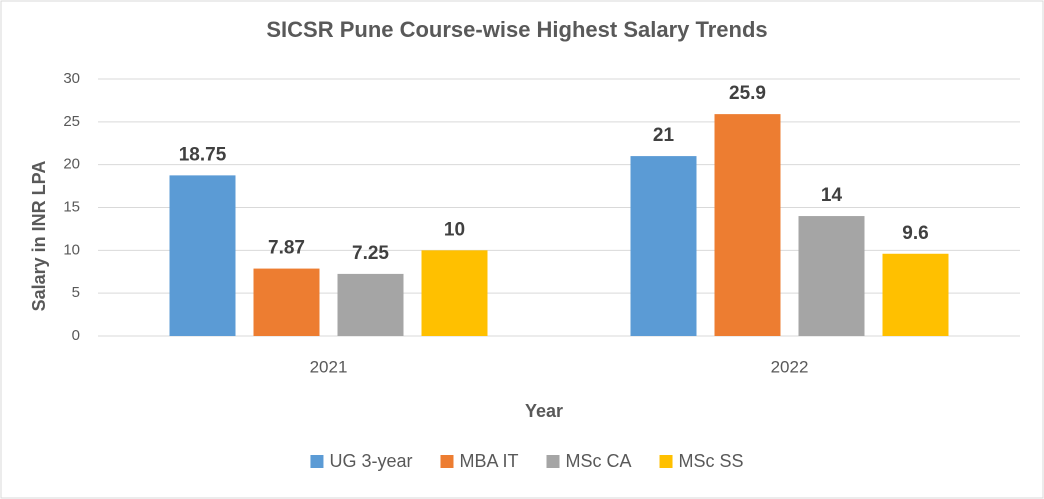 This screenshot has height=499, width=1044. I want to click on x-axis-label: Year, so click(544, 411).